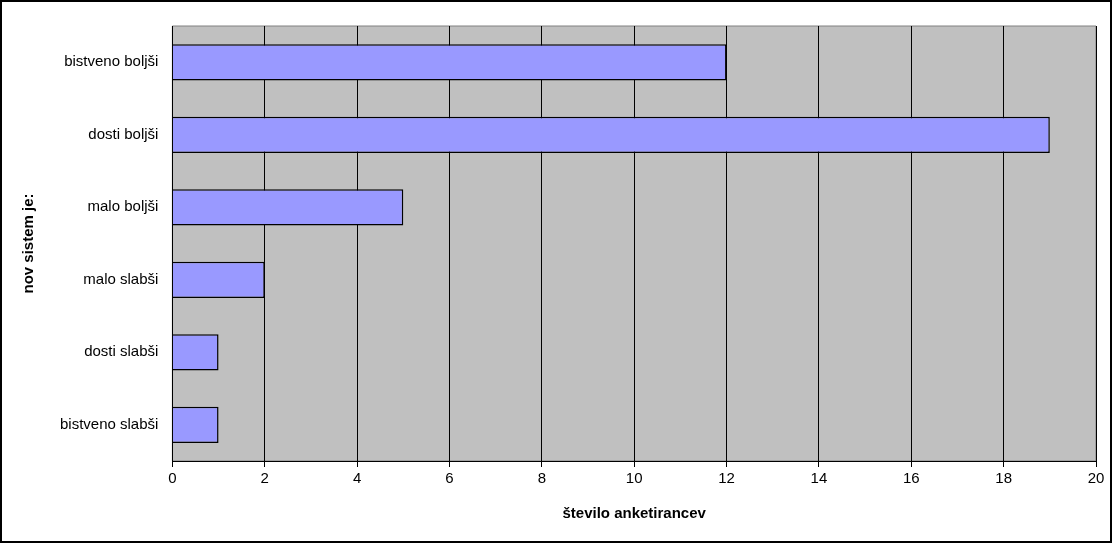 The image size is (1112, 543). What do you see at coordinates (911, 478) in the screenshot?
I see `x-tick-label: 16` at bounding box center [911, 478].